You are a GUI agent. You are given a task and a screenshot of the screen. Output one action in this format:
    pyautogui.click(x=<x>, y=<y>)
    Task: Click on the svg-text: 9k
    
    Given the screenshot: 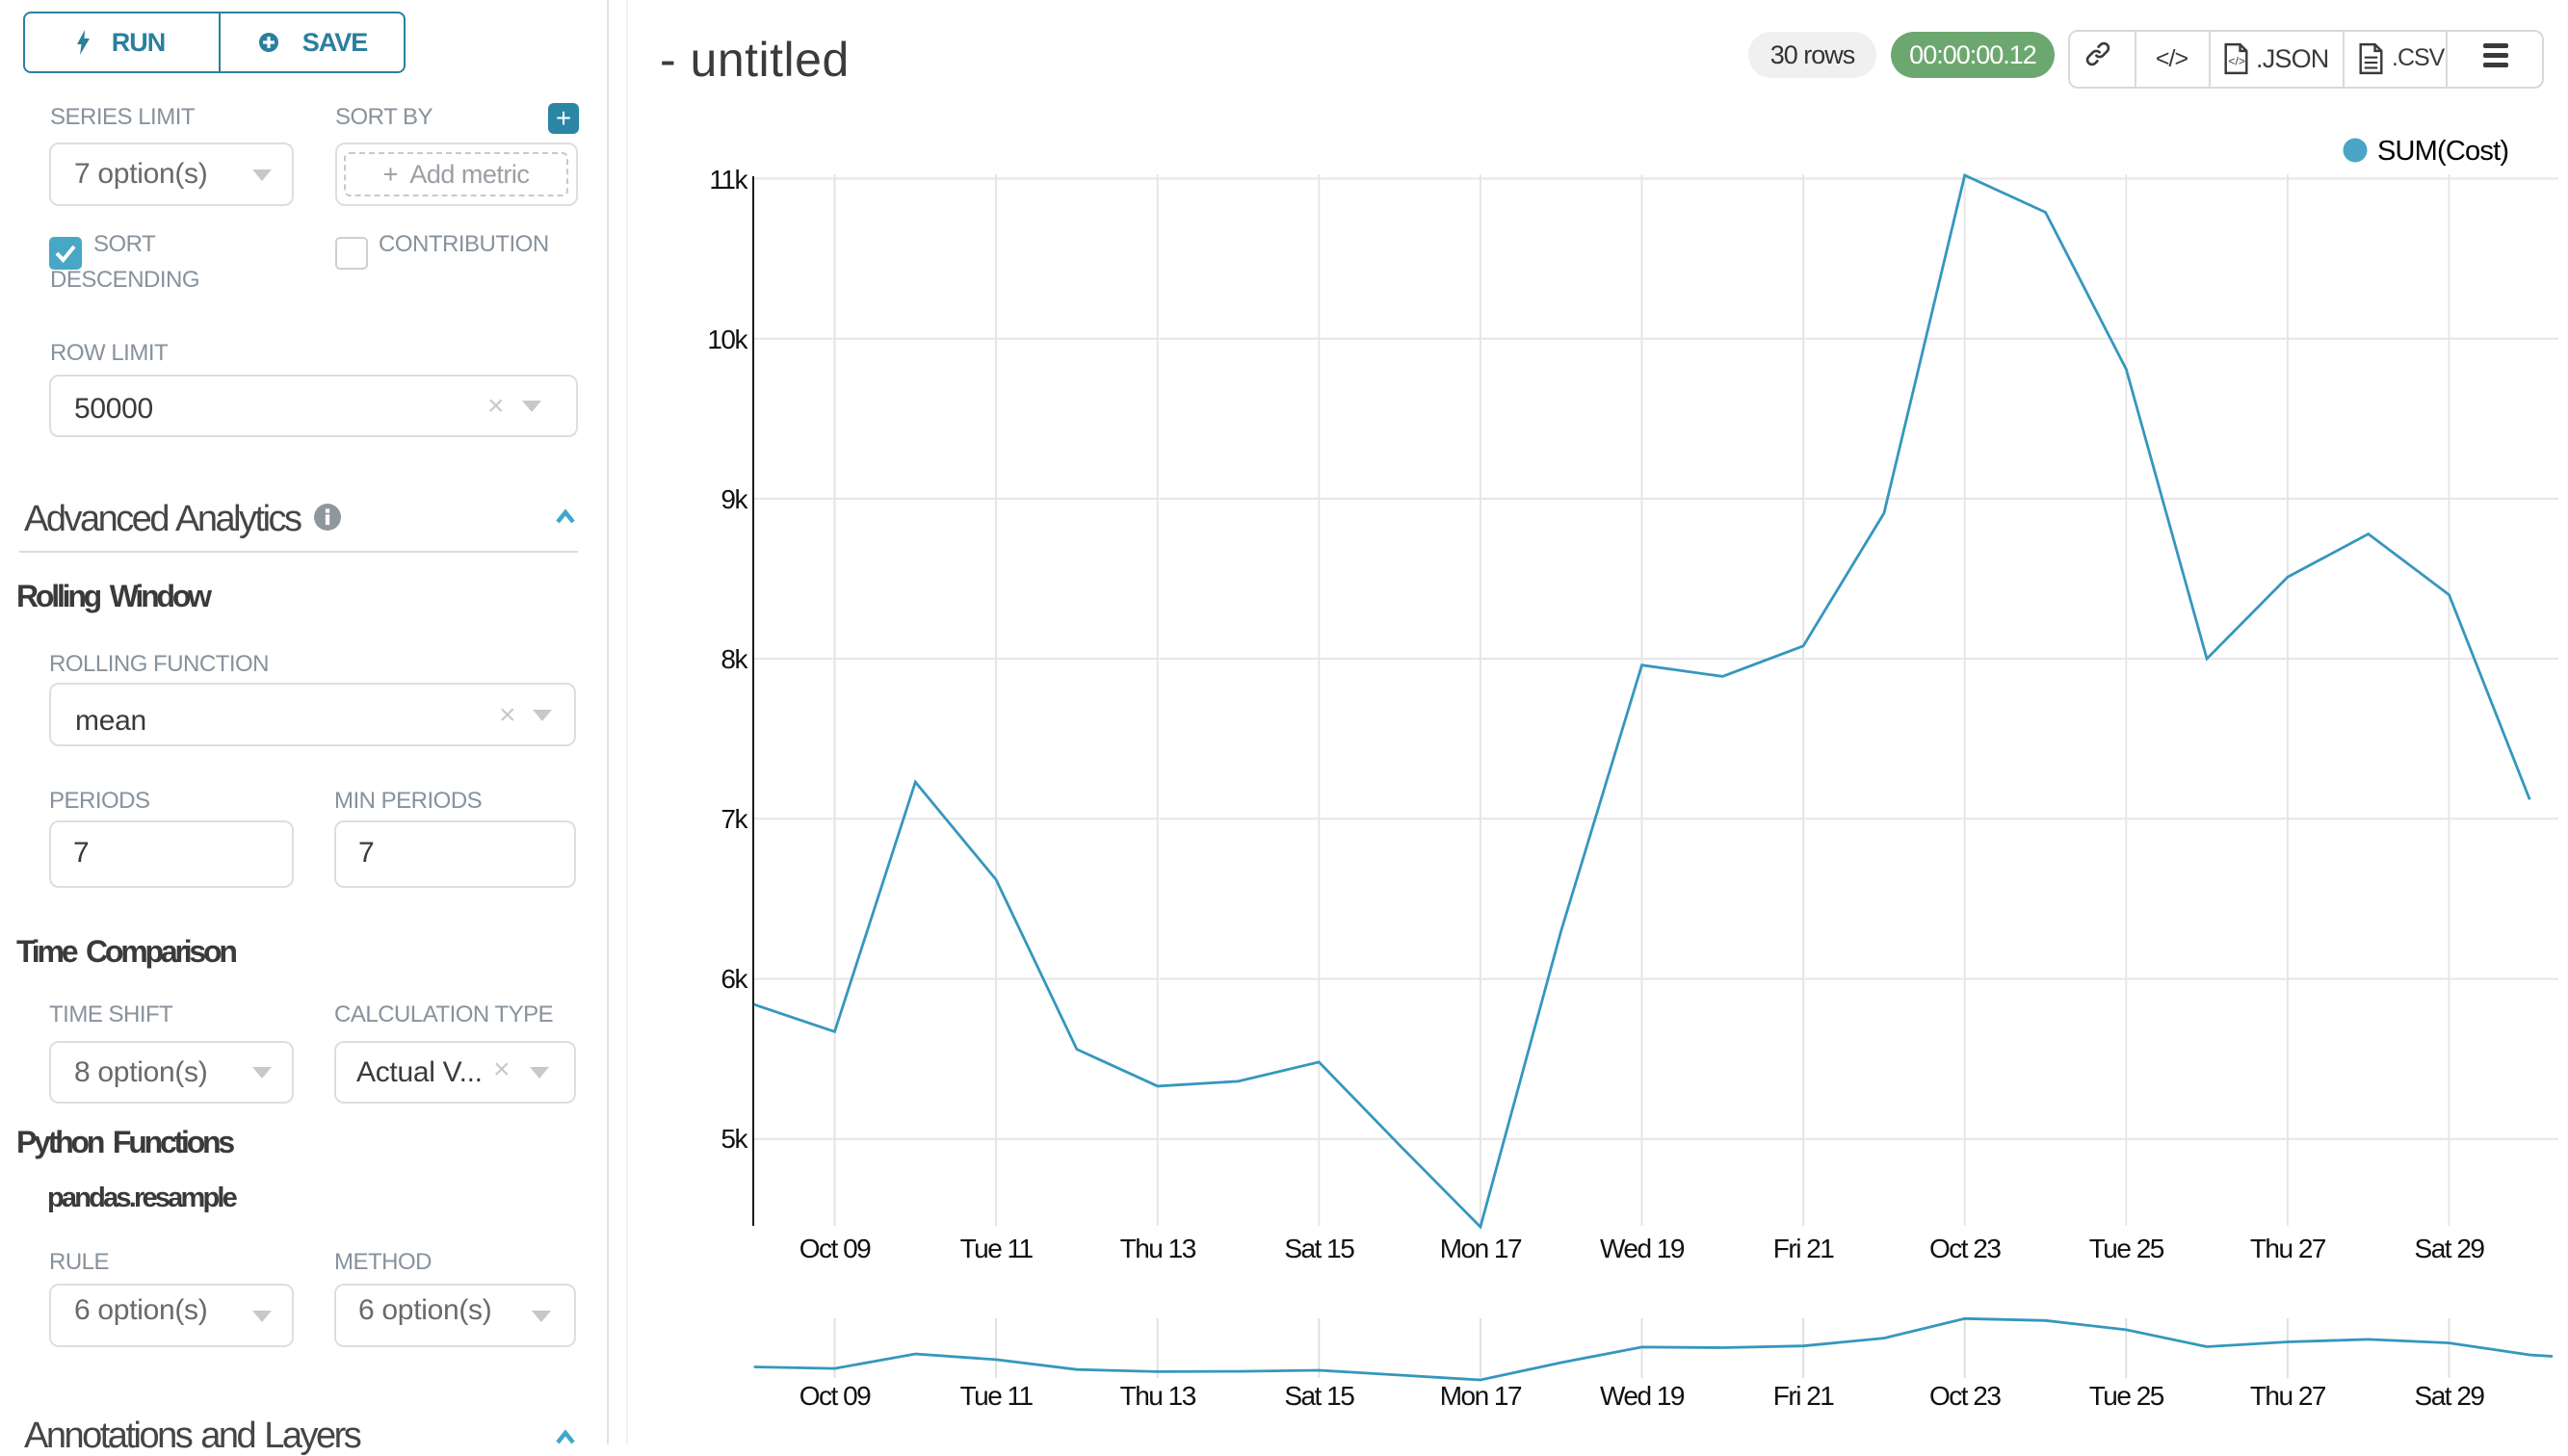 What is the action you would take?
    pyautogui.click(x=734, y=499)
    